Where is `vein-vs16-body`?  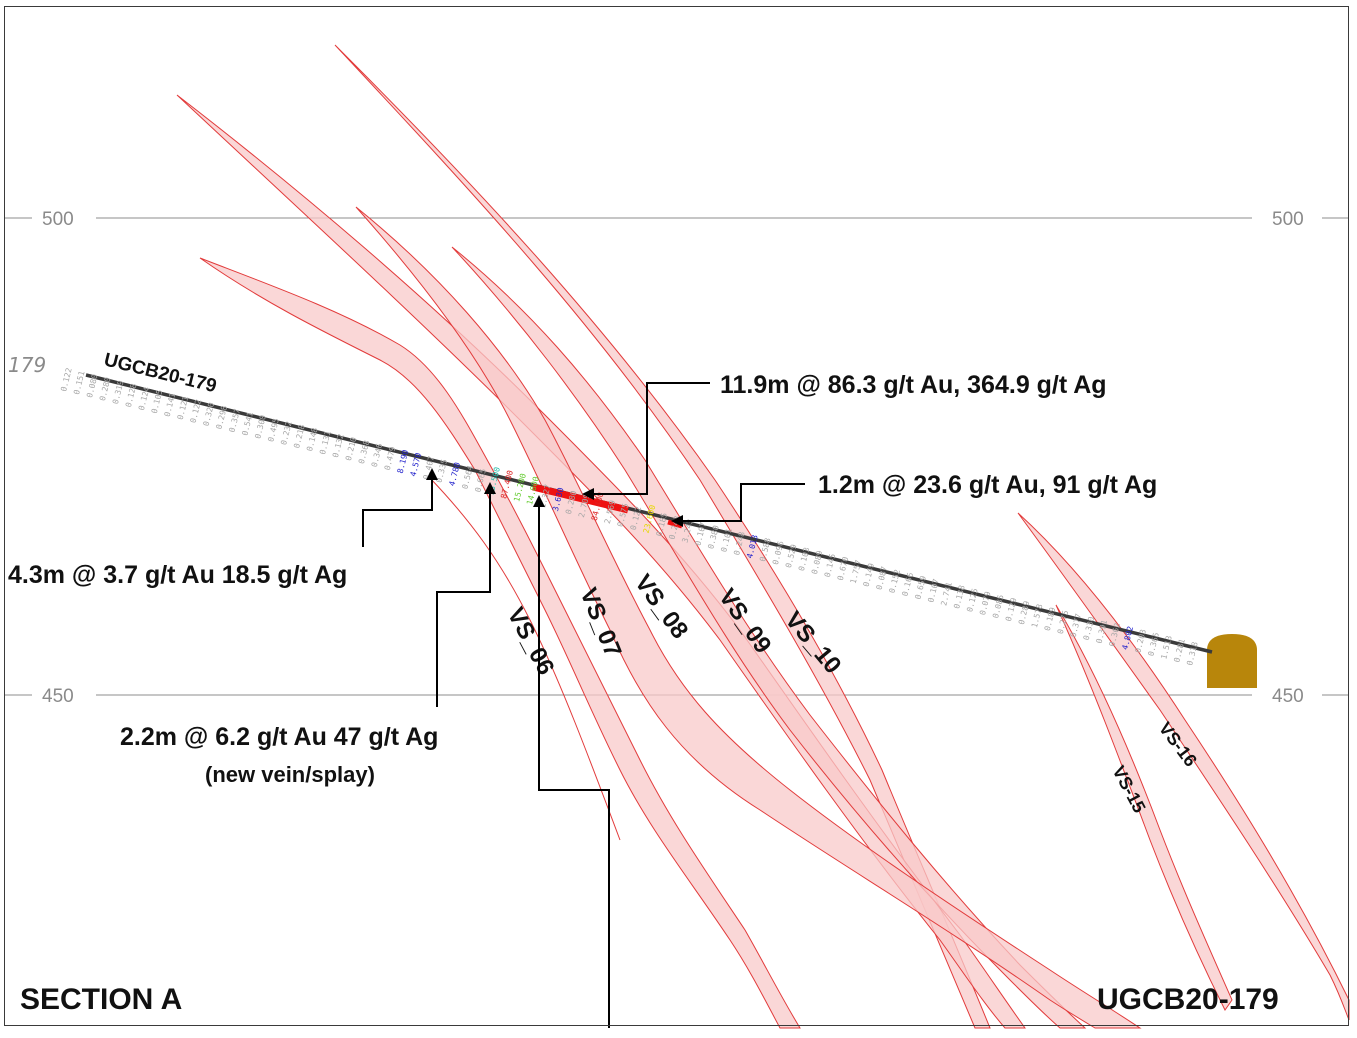 vein-vs16-body is located at coordinates (1183, 766).